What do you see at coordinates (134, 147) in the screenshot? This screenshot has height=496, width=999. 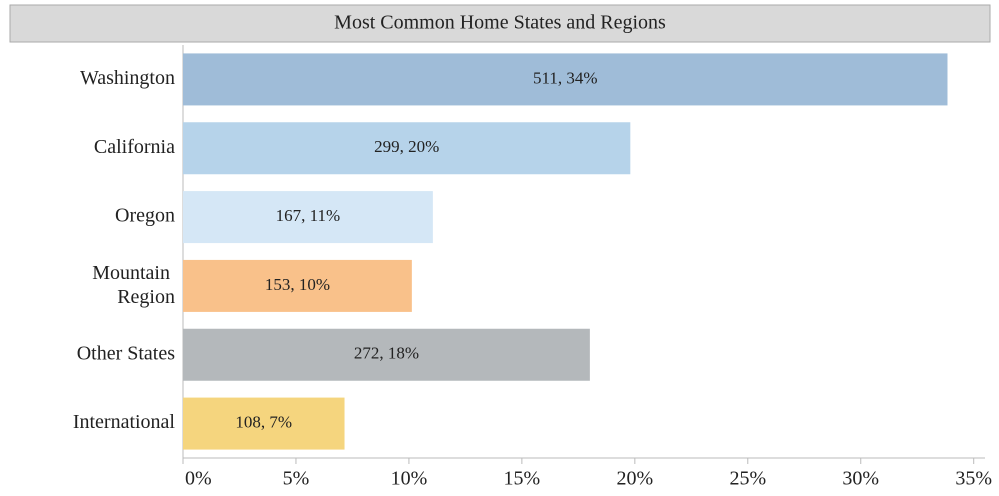 I see `y-tick-label: California` at bounding box center [134, 147].